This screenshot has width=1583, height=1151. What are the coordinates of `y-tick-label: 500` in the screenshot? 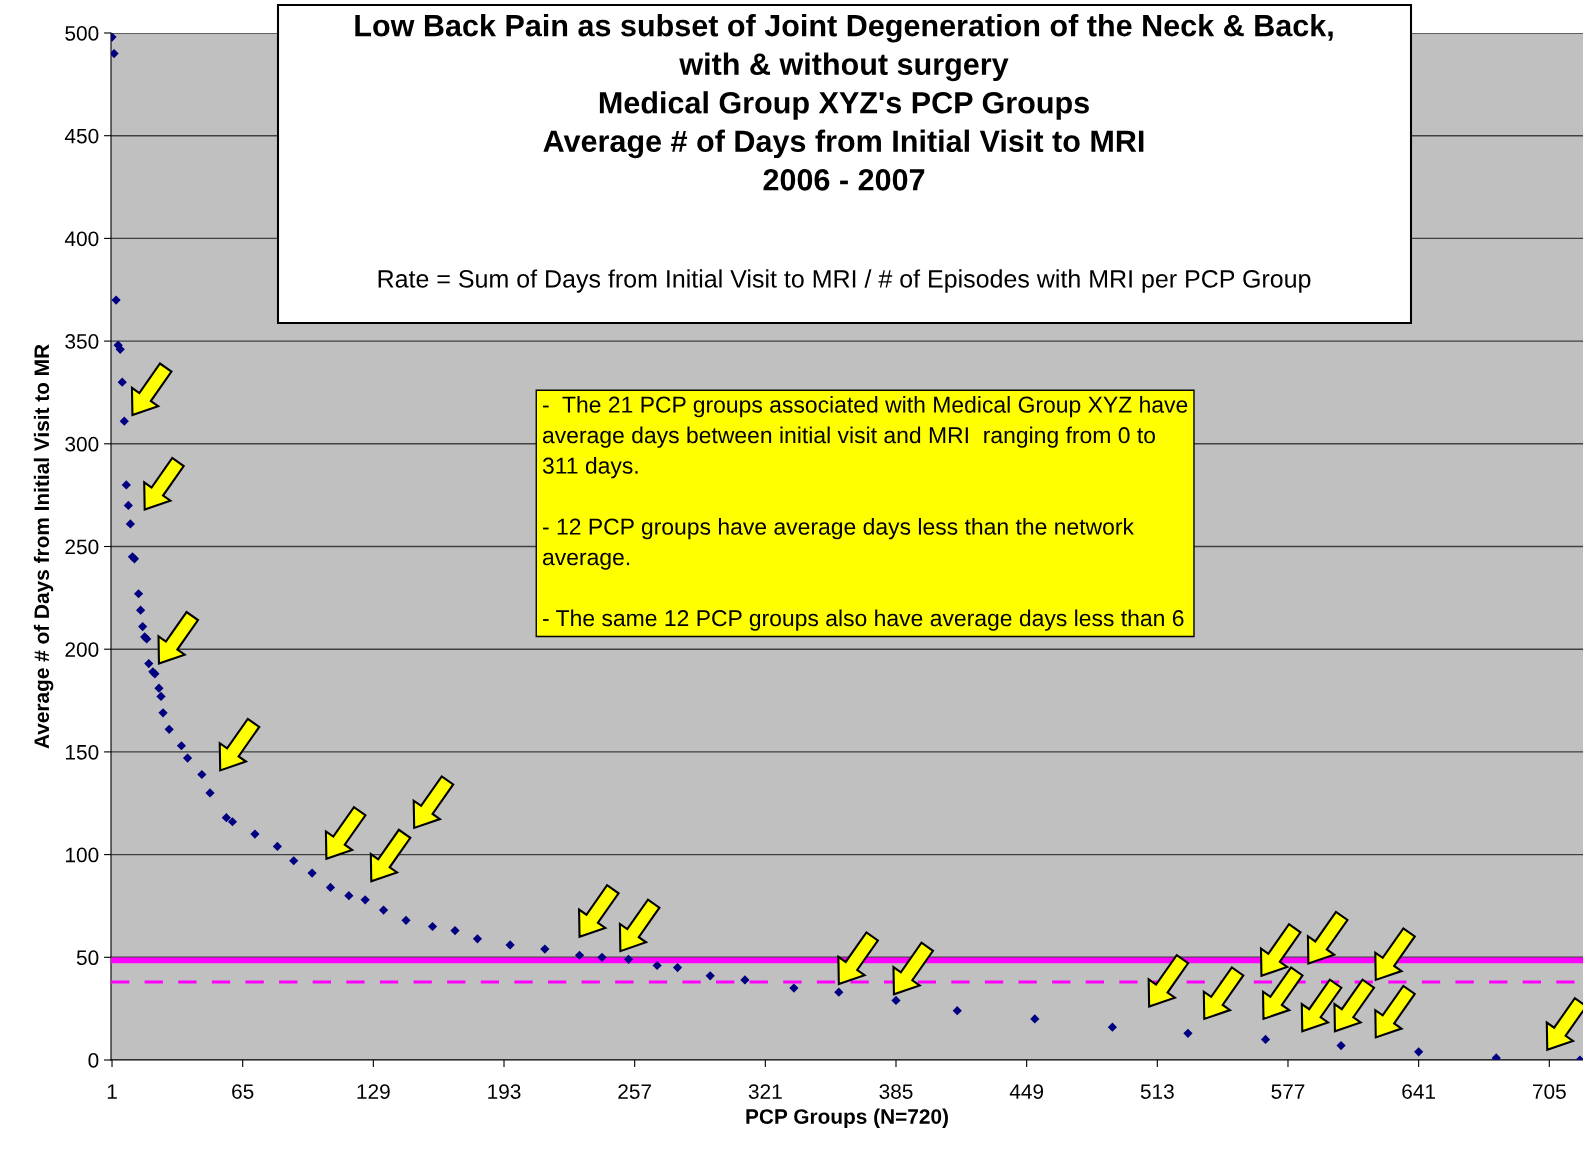 It's located at (82, 33).